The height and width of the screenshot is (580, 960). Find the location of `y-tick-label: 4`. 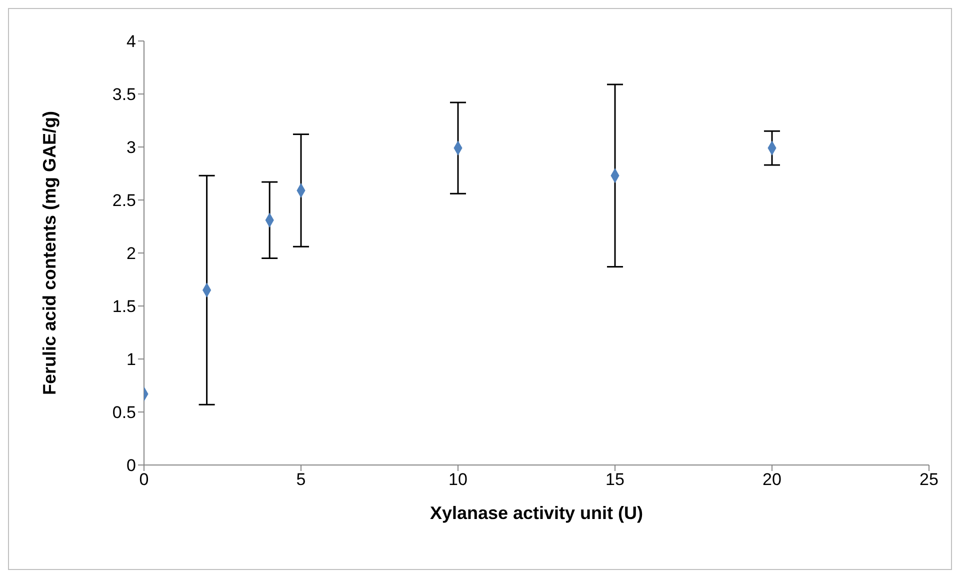

y-tick-label: 4 is located at coordinates (131, 42).